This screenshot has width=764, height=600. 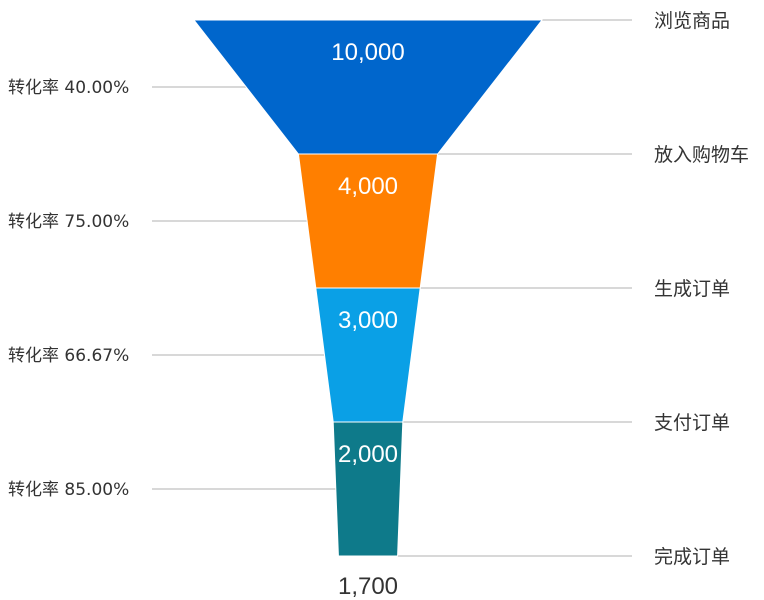 I want to click on conversion-rate-label: 转化率 40.00%, so click(x=68, y=88).